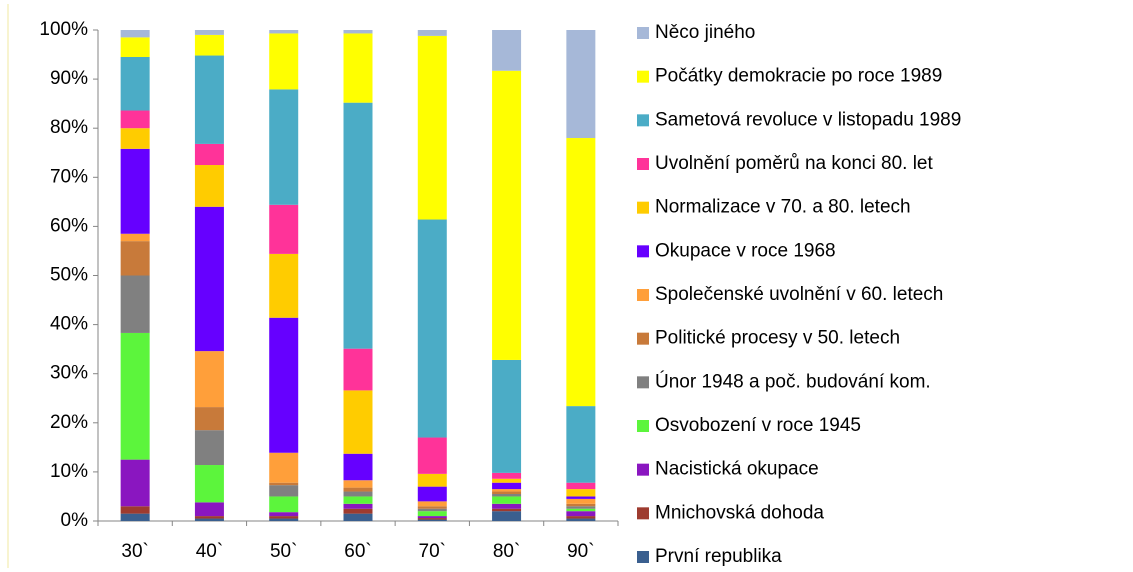  I want to click on legend-label: Osvobození v roce 1945, so click(758, 425).